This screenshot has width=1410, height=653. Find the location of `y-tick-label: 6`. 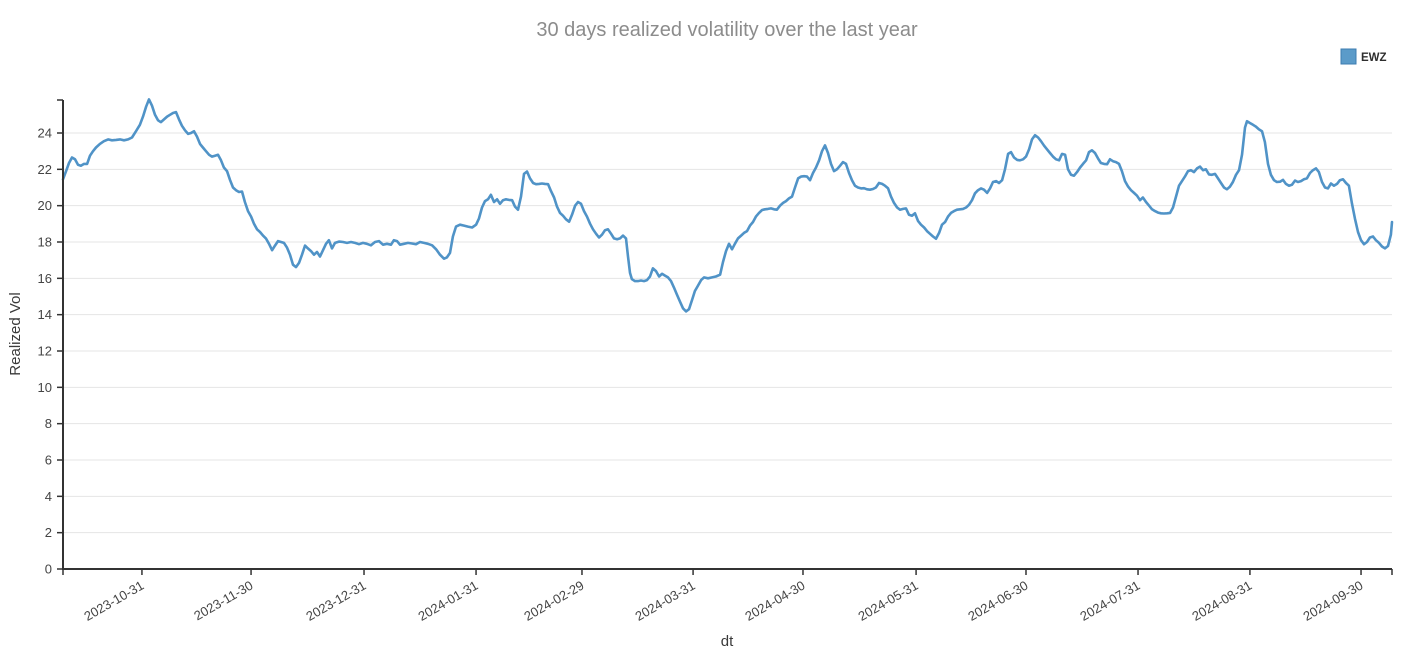

y-tick-label: 6 is located at coordinates (48, 460).